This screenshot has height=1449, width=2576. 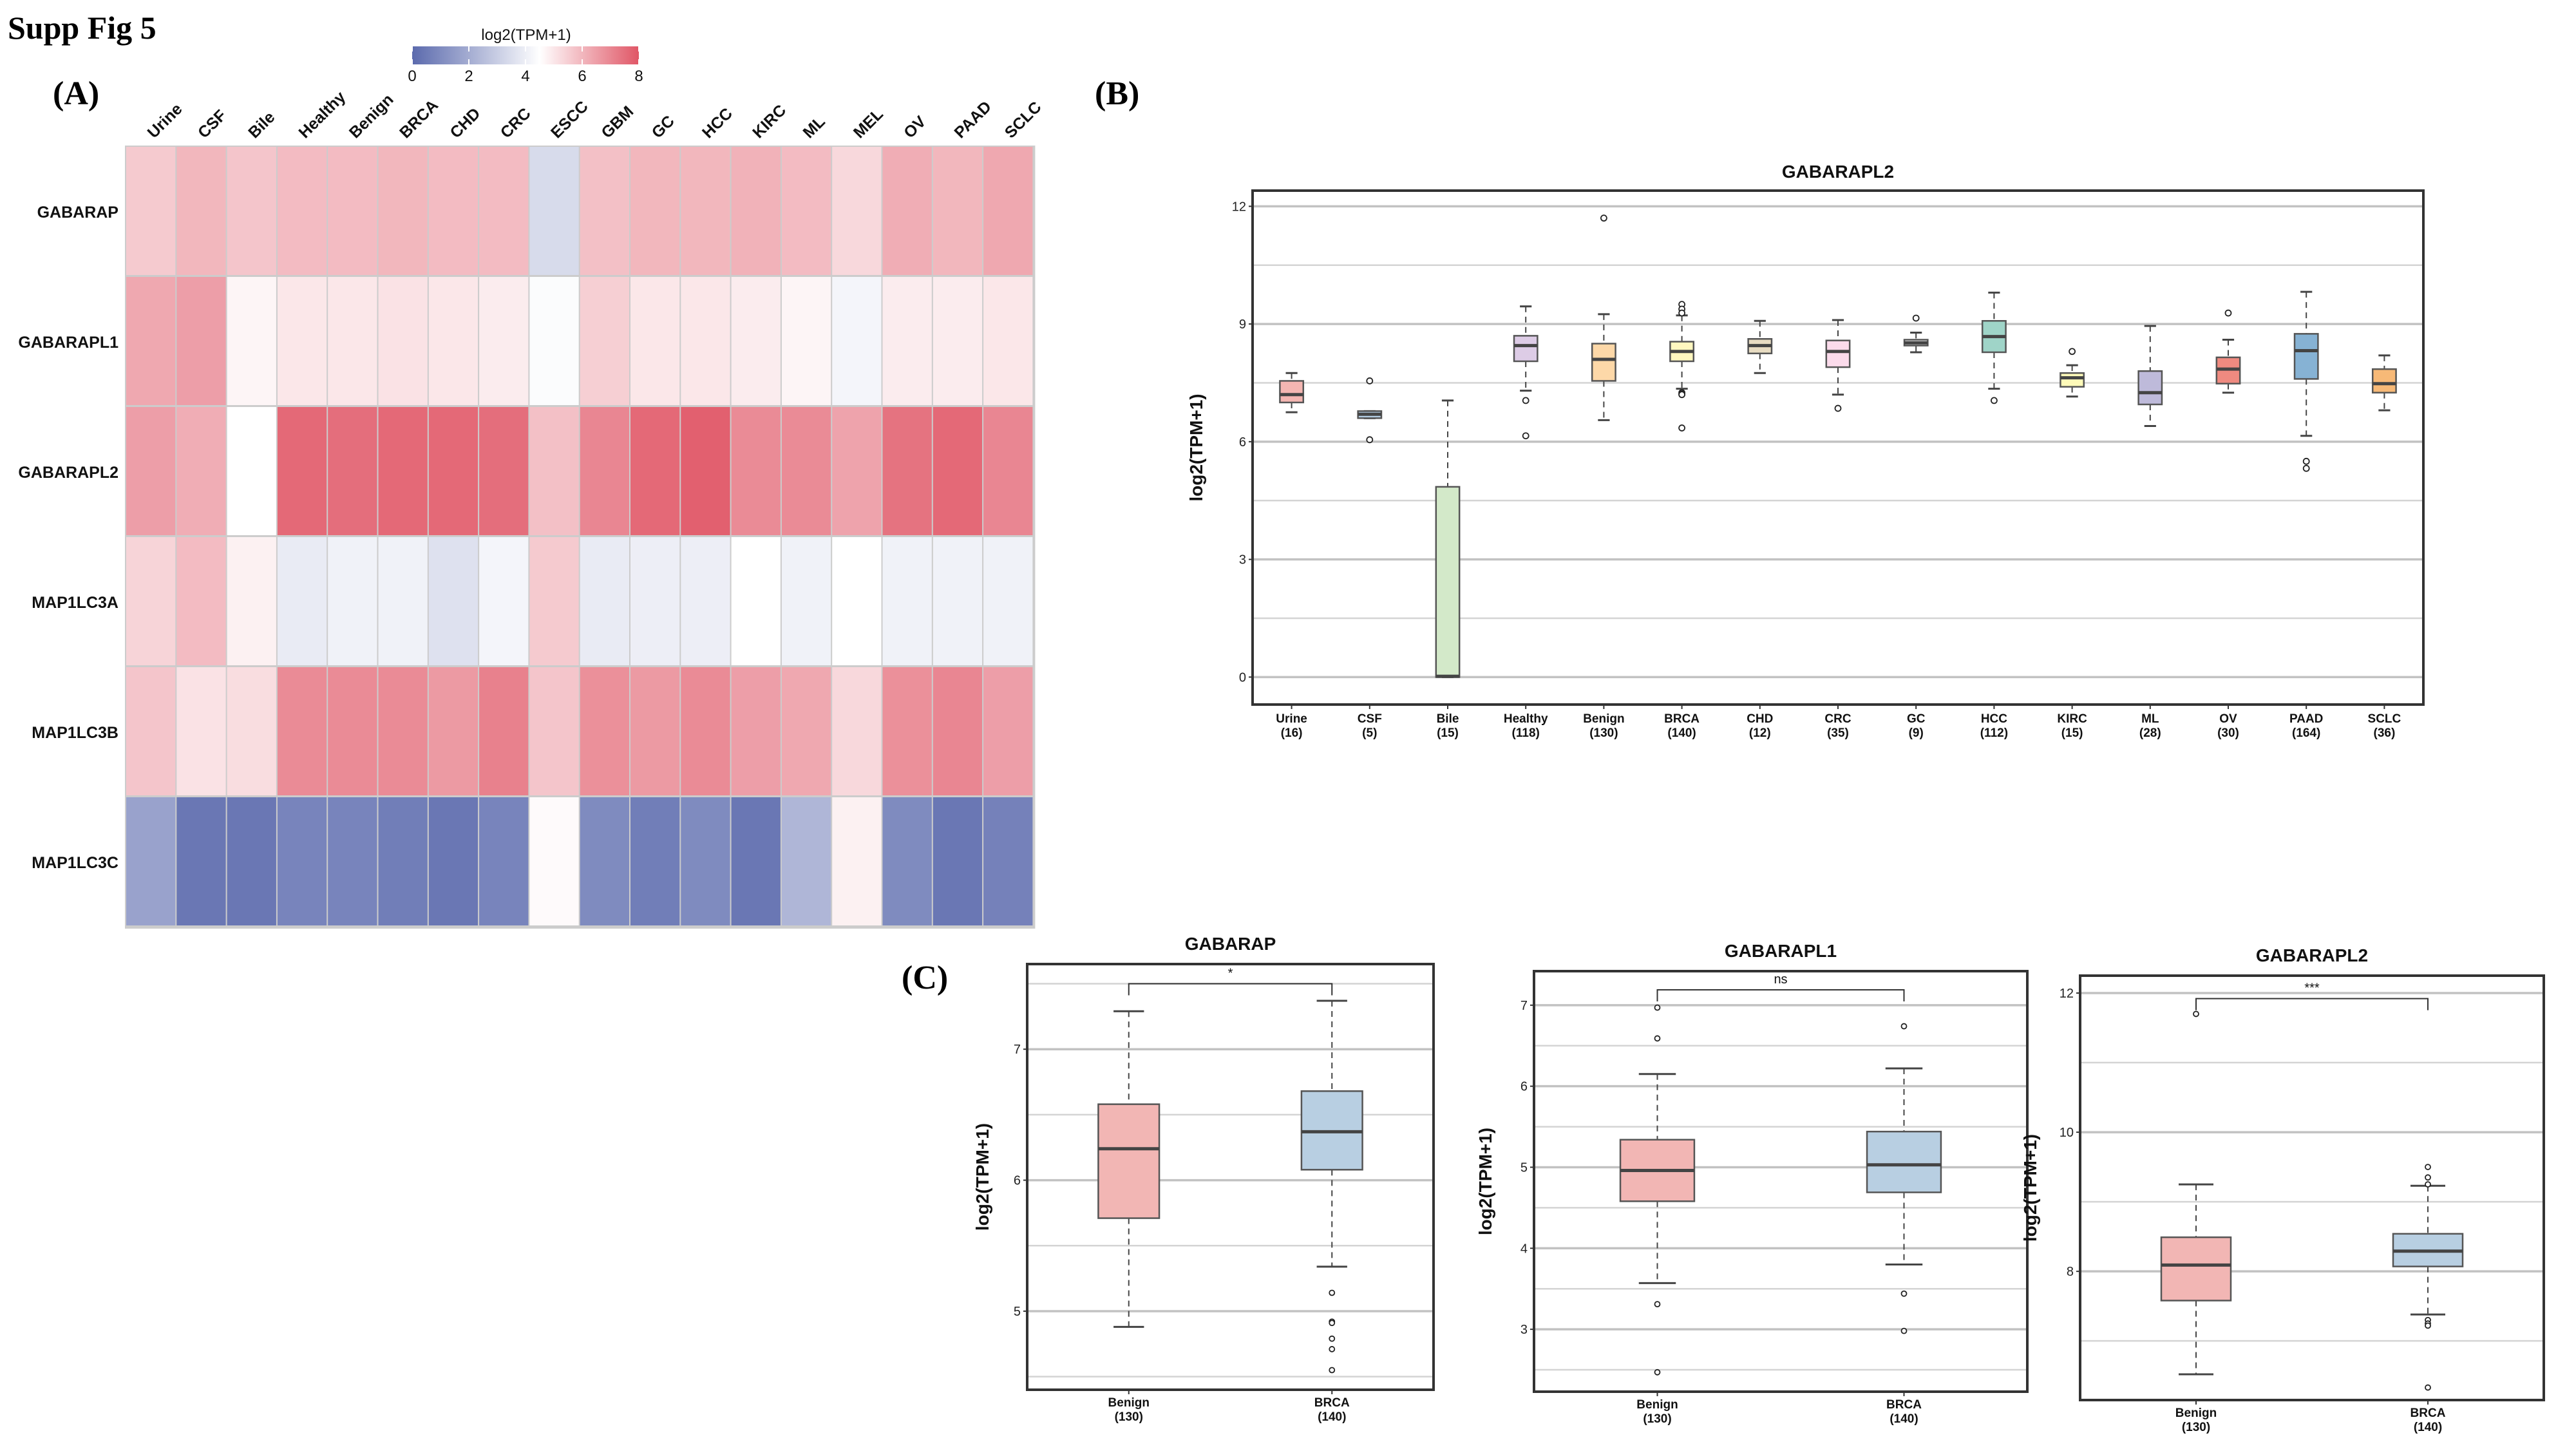 I want to click on heatmap-row-label: GABARAPL2, so click(x=68, y=473).